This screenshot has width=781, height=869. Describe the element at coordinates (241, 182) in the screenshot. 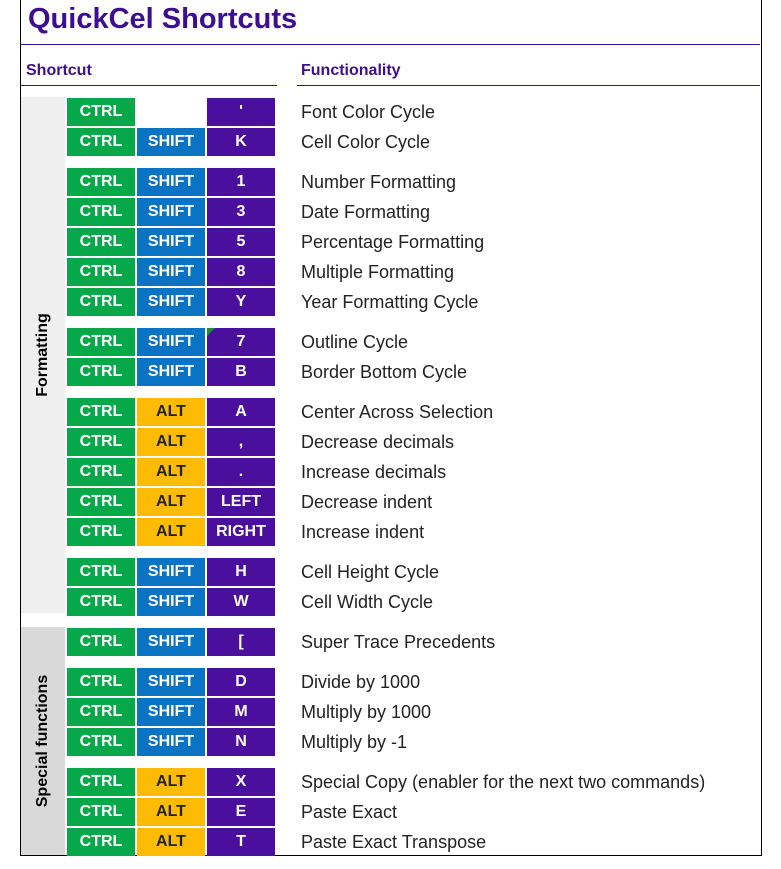

I see `main-key: 1` at that location.